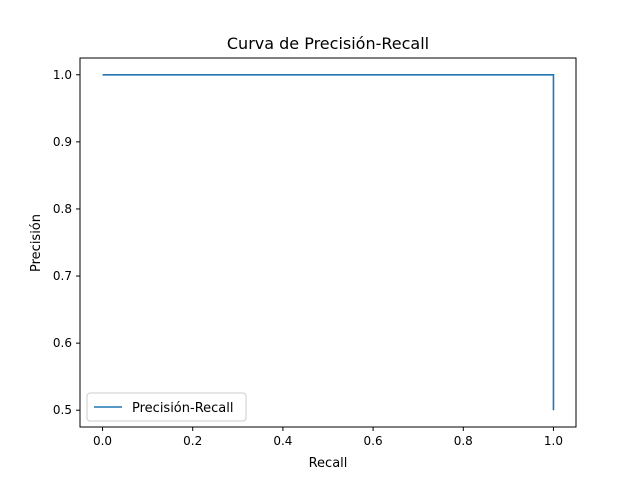 This screenshot has width=640, height=480. I want to click on x-tick-label: 0.8, so click(463, 441).